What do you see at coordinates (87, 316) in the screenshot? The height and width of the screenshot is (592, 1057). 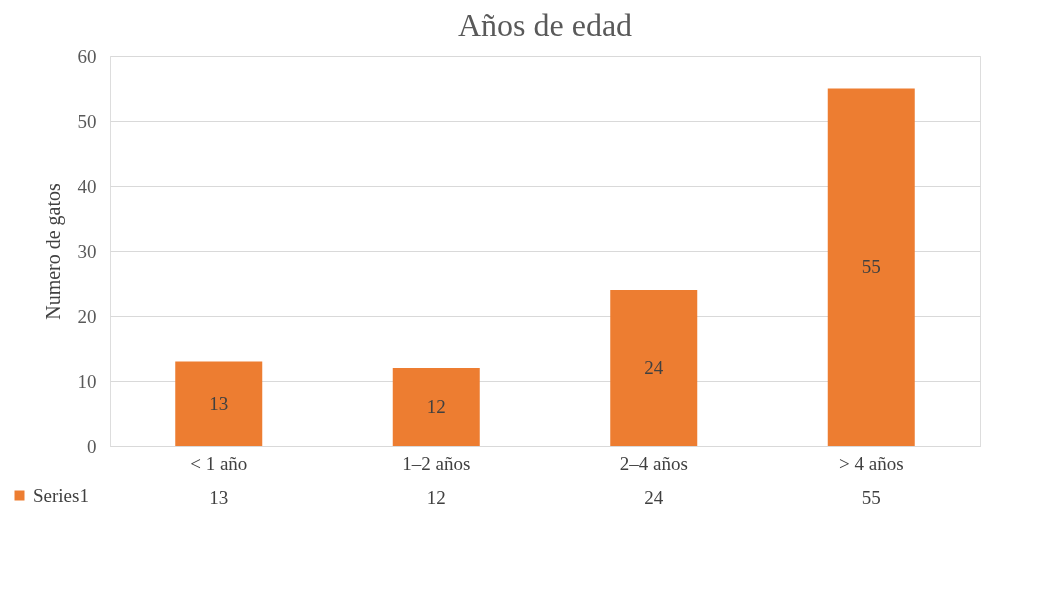 I see `y-tick-label: 20` at bounding box center [87, 316].